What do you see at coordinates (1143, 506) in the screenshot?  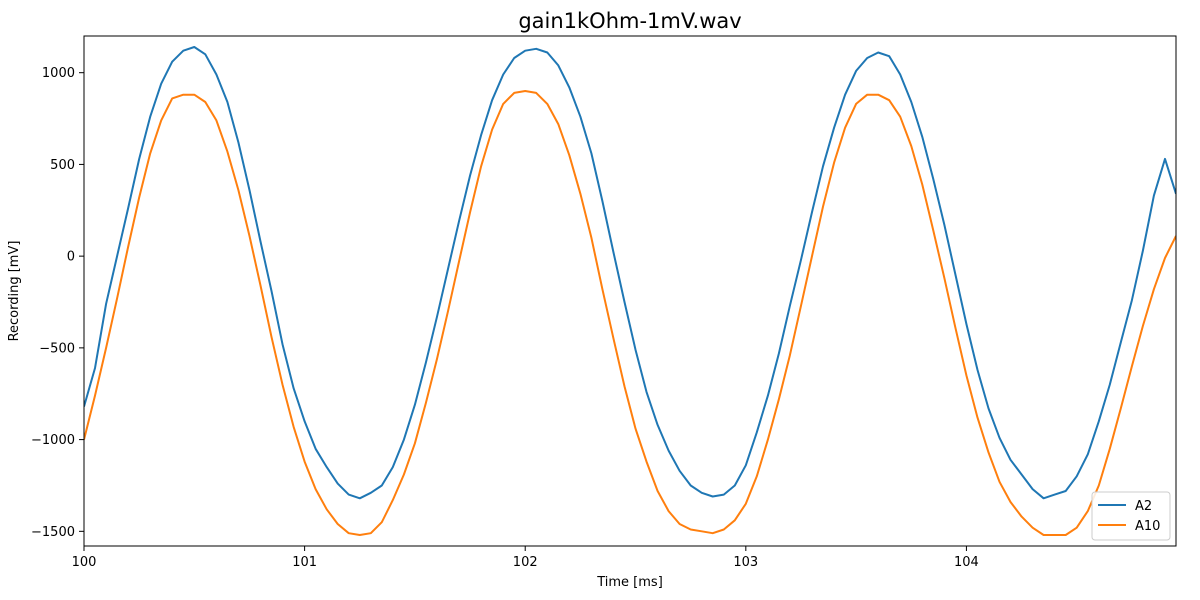 I see `legend-label-a2: A2` at bounding box center [1143, 506].